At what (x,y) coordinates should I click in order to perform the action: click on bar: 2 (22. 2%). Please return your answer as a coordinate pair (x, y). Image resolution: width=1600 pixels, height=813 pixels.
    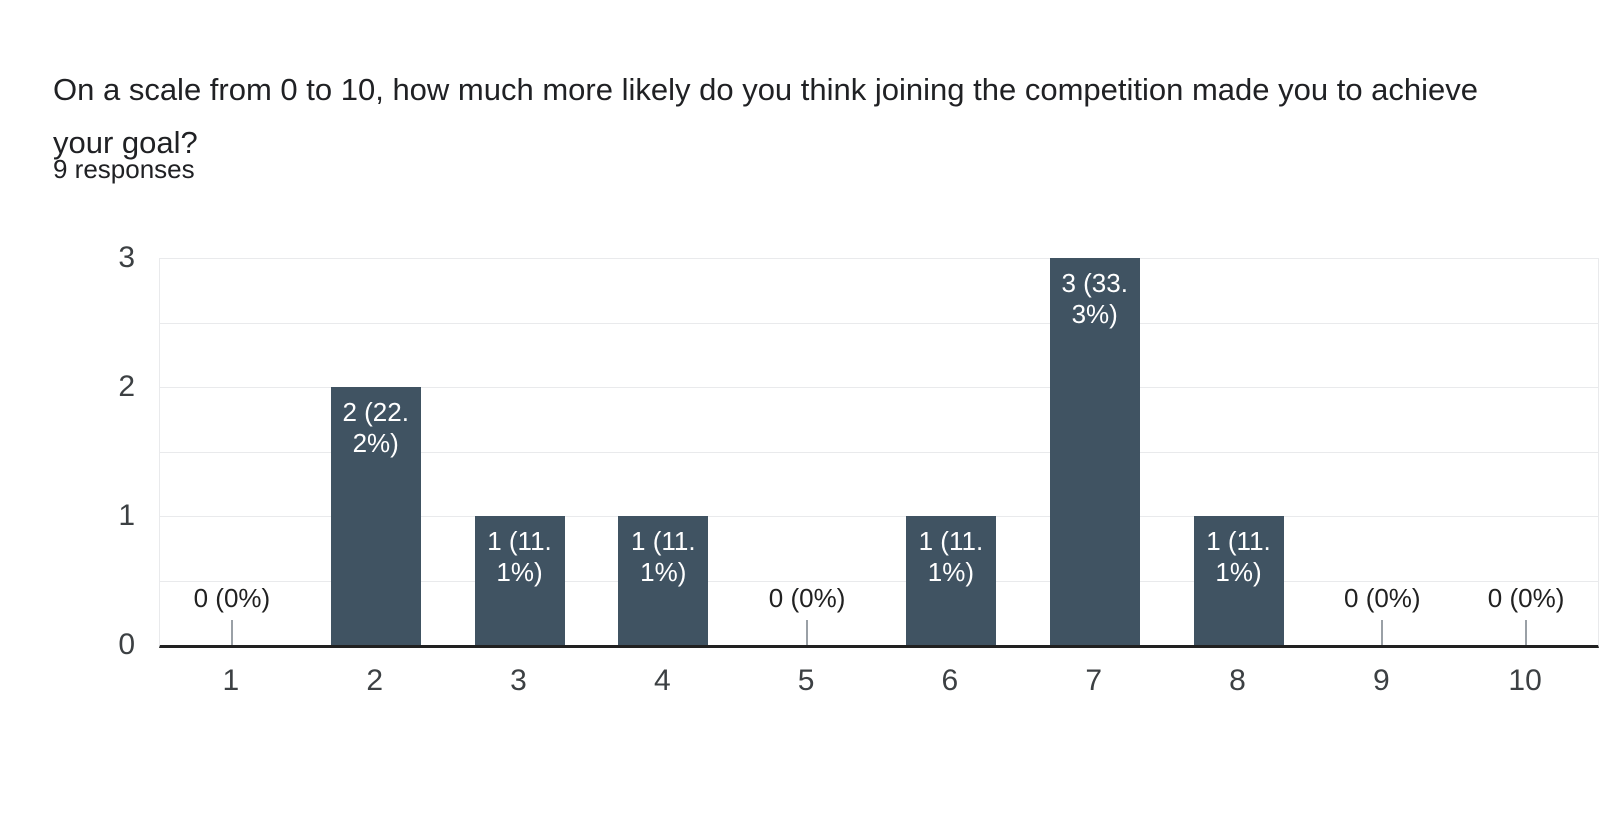
    Looking at the image, I should click on (375, 516).